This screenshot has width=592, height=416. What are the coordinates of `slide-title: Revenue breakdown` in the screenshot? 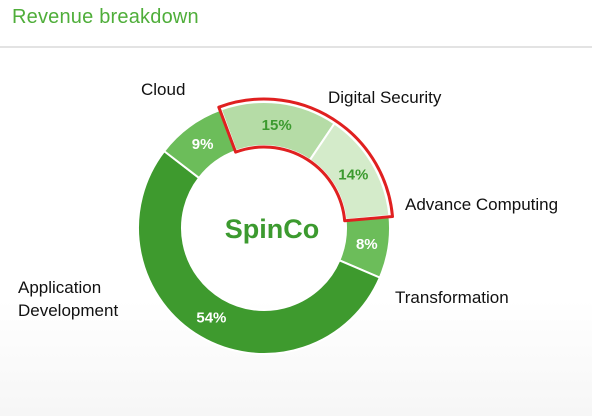 It's located at (105, 17).